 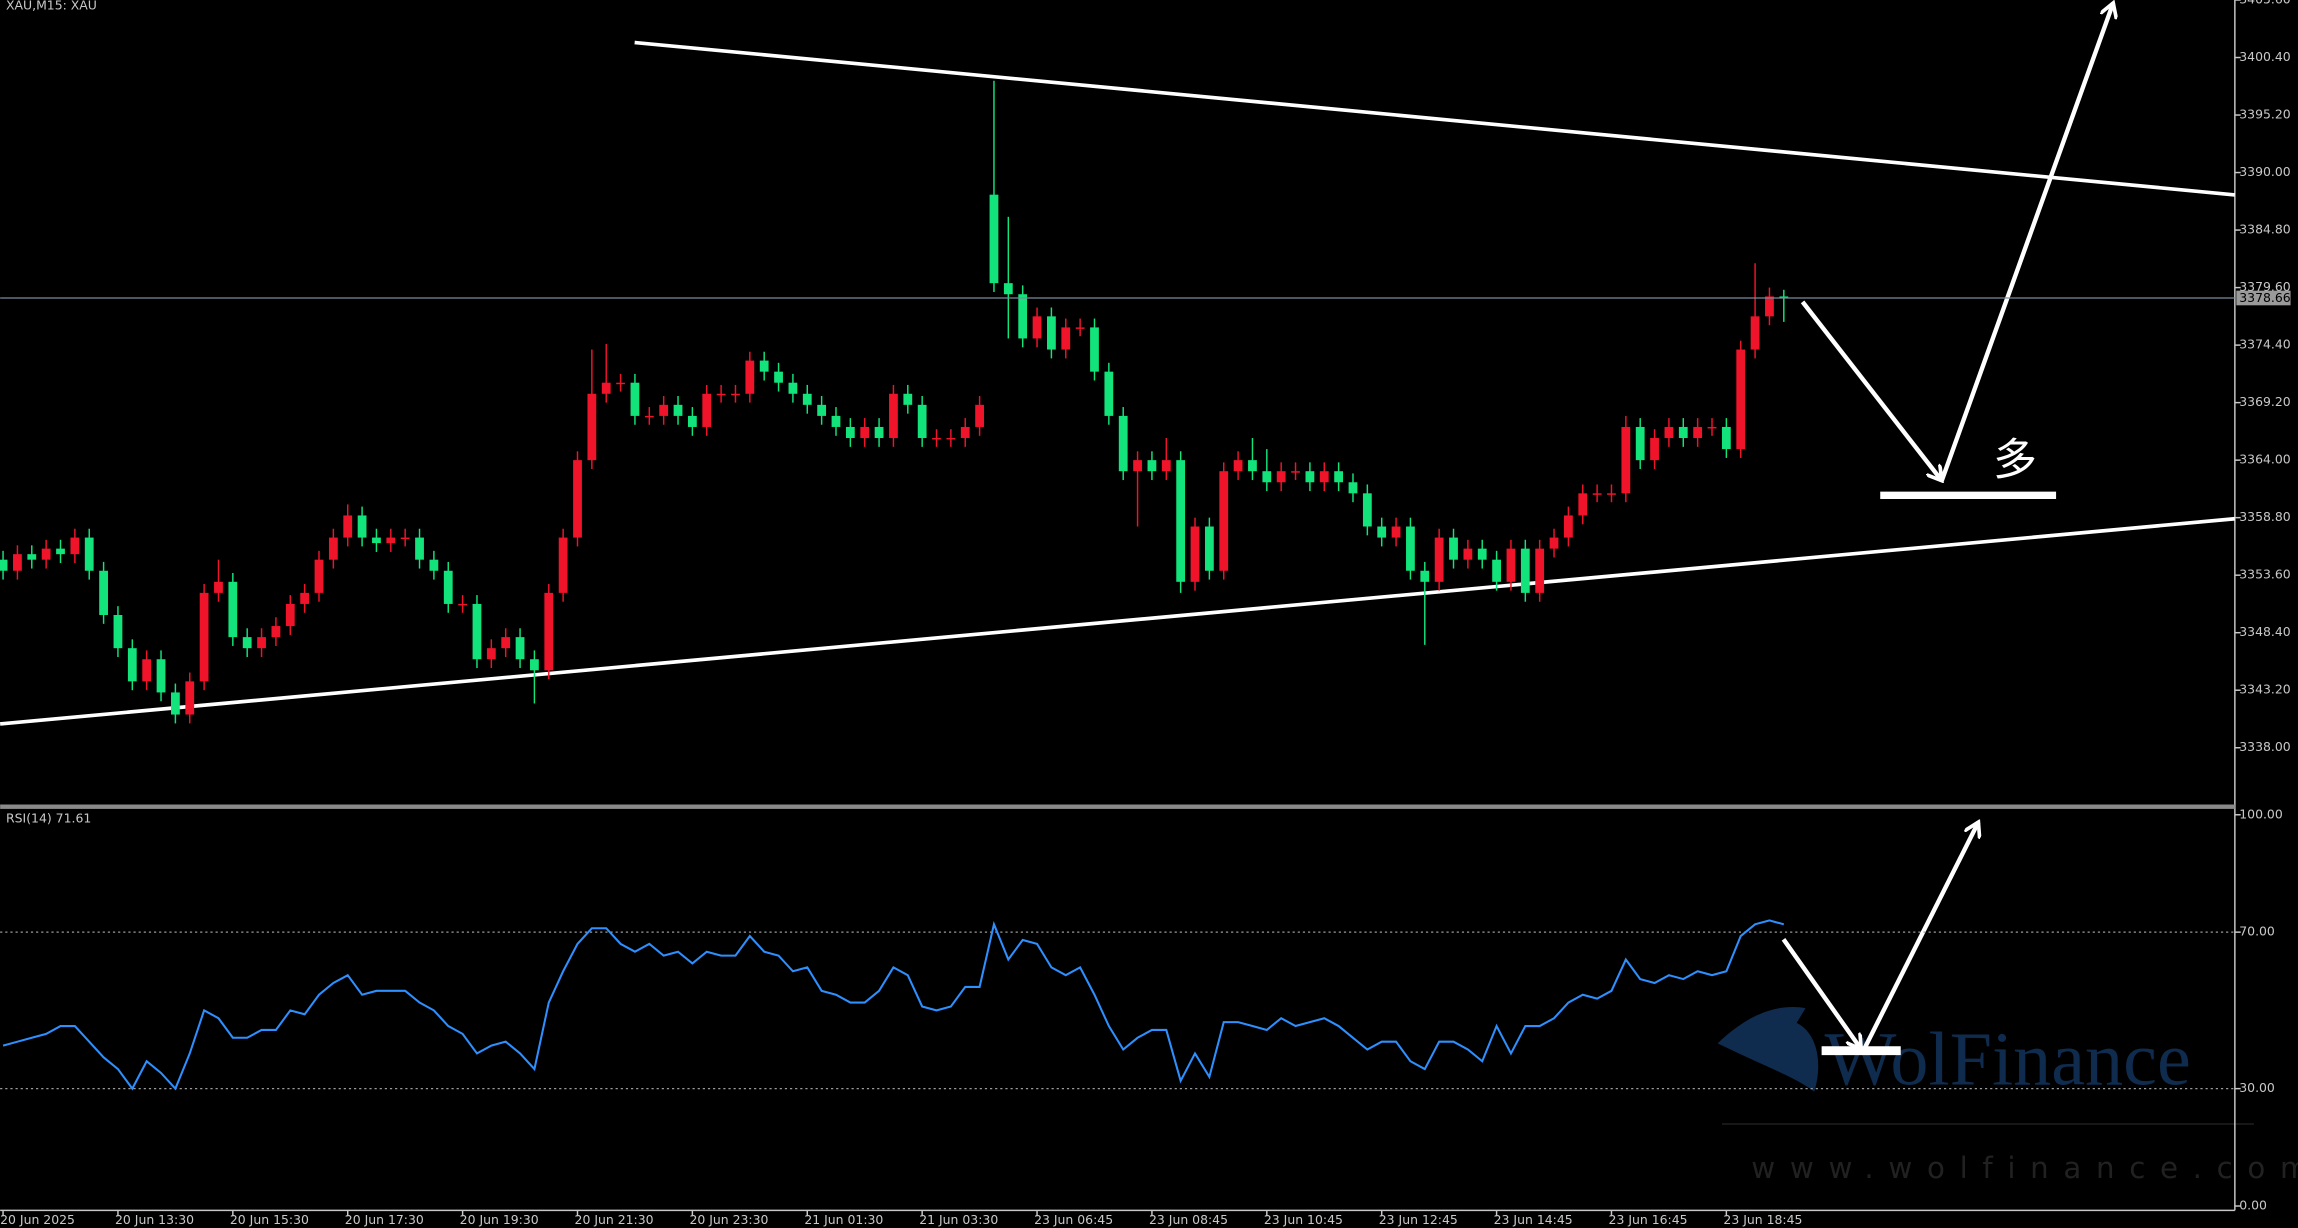 What do you see at coordinates (843, 1219) in the screenshot?
I see `x-tick-label: 21 Jun 01:30` at bounding box center [843, 1219].